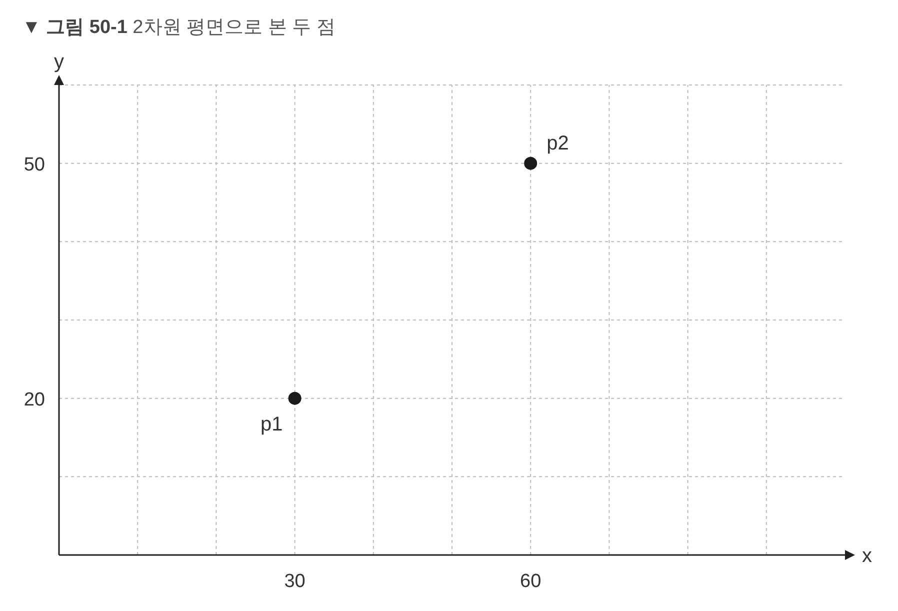 The height and width of the screenshot is (611, 898). What do you see at coordinates (34, 399) in the screenshot?
I see `y-tick-label: 20` at bounding box center [34, 399].